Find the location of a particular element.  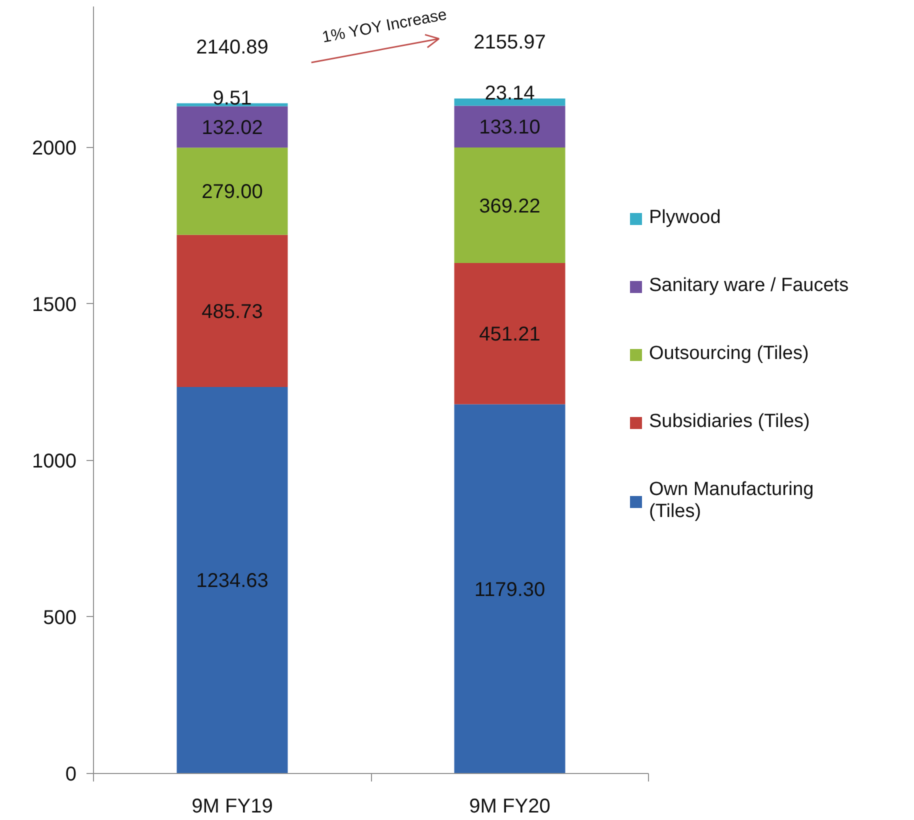

annotation: 1% YOY Increase is located at coordinates (384, 26).